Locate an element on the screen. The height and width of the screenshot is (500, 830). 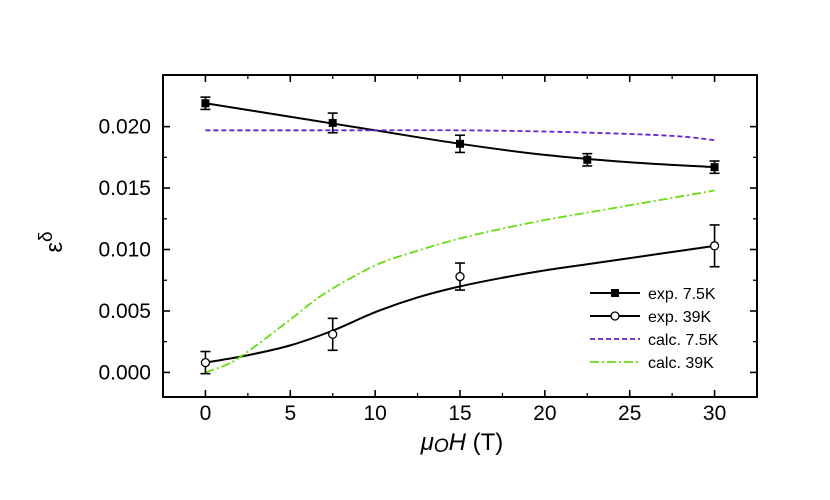
x-tick-label: 0 is located at coordinates (206, 413).